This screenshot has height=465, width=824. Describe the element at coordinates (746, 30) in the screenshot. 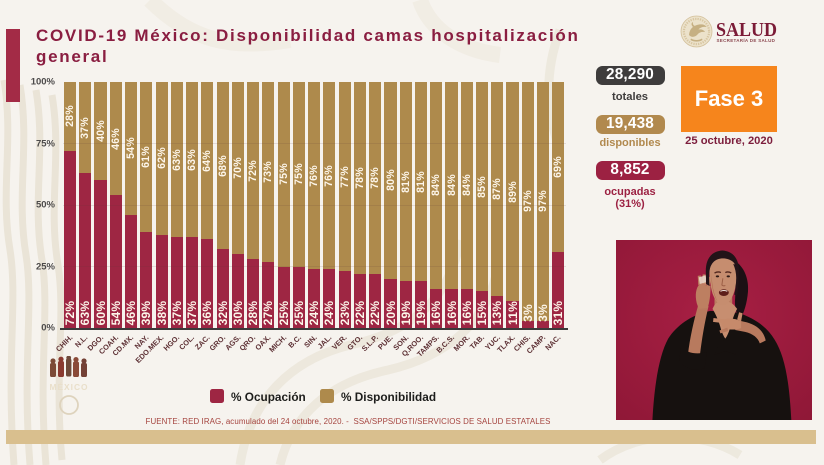

I see `svg-text: SALUD` at that location.